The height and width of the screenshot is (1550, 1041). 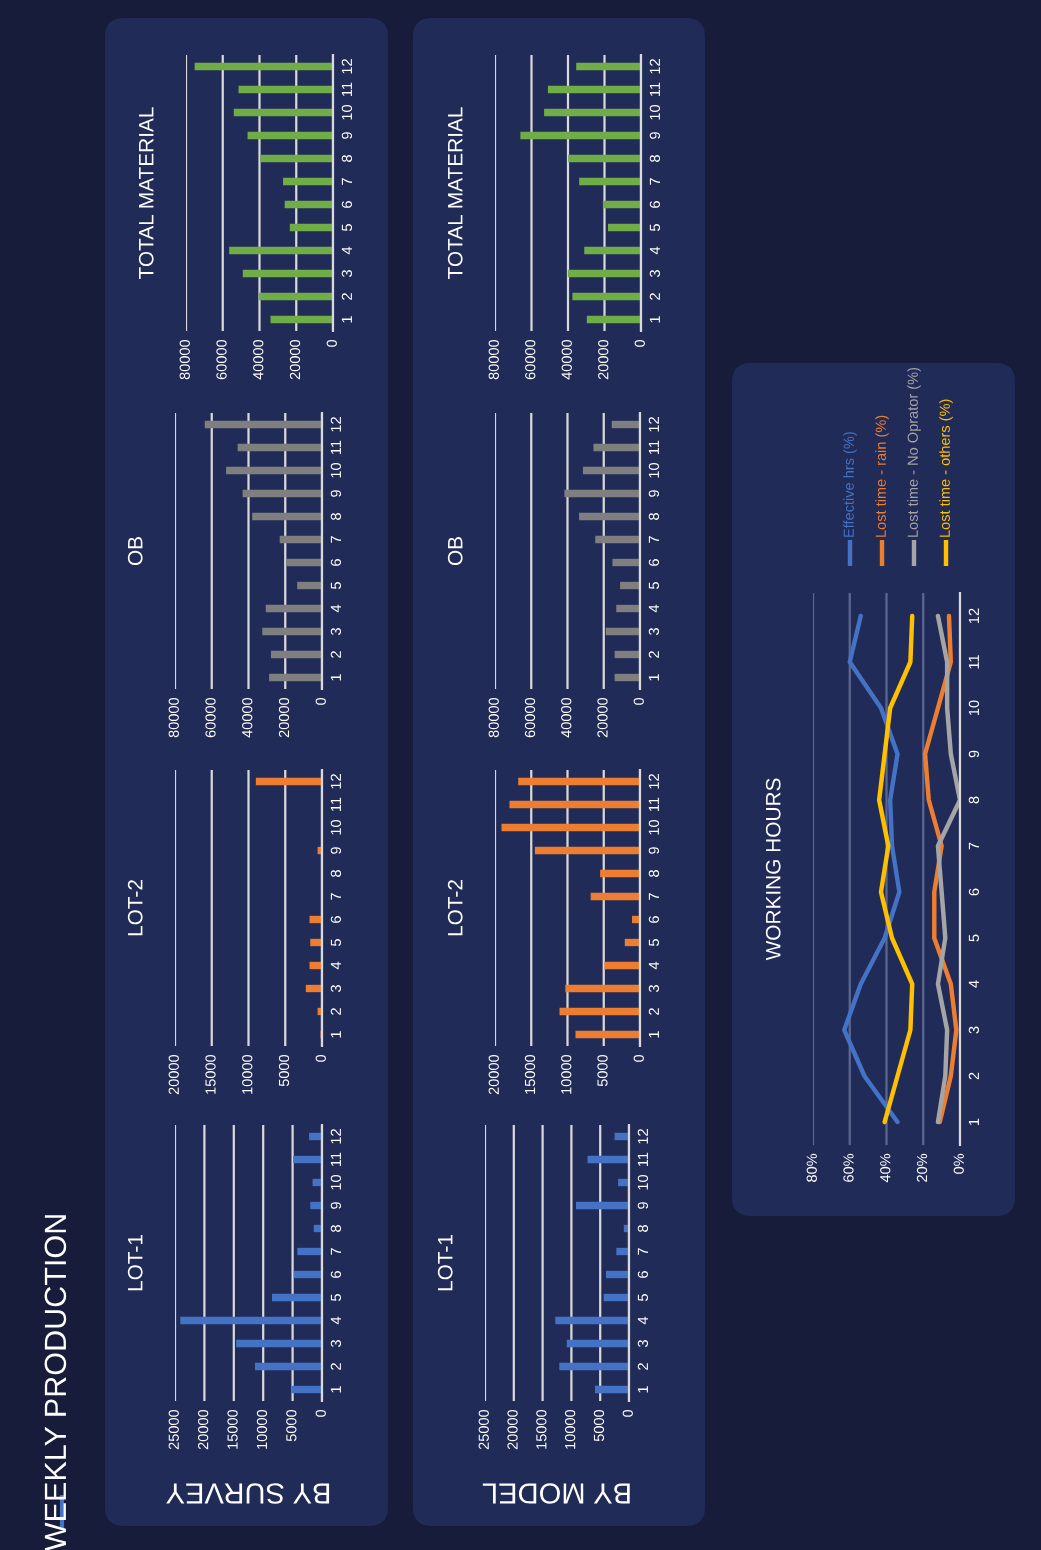 I want to click on text: BY SURVEY, so click(x=248, y=1493).